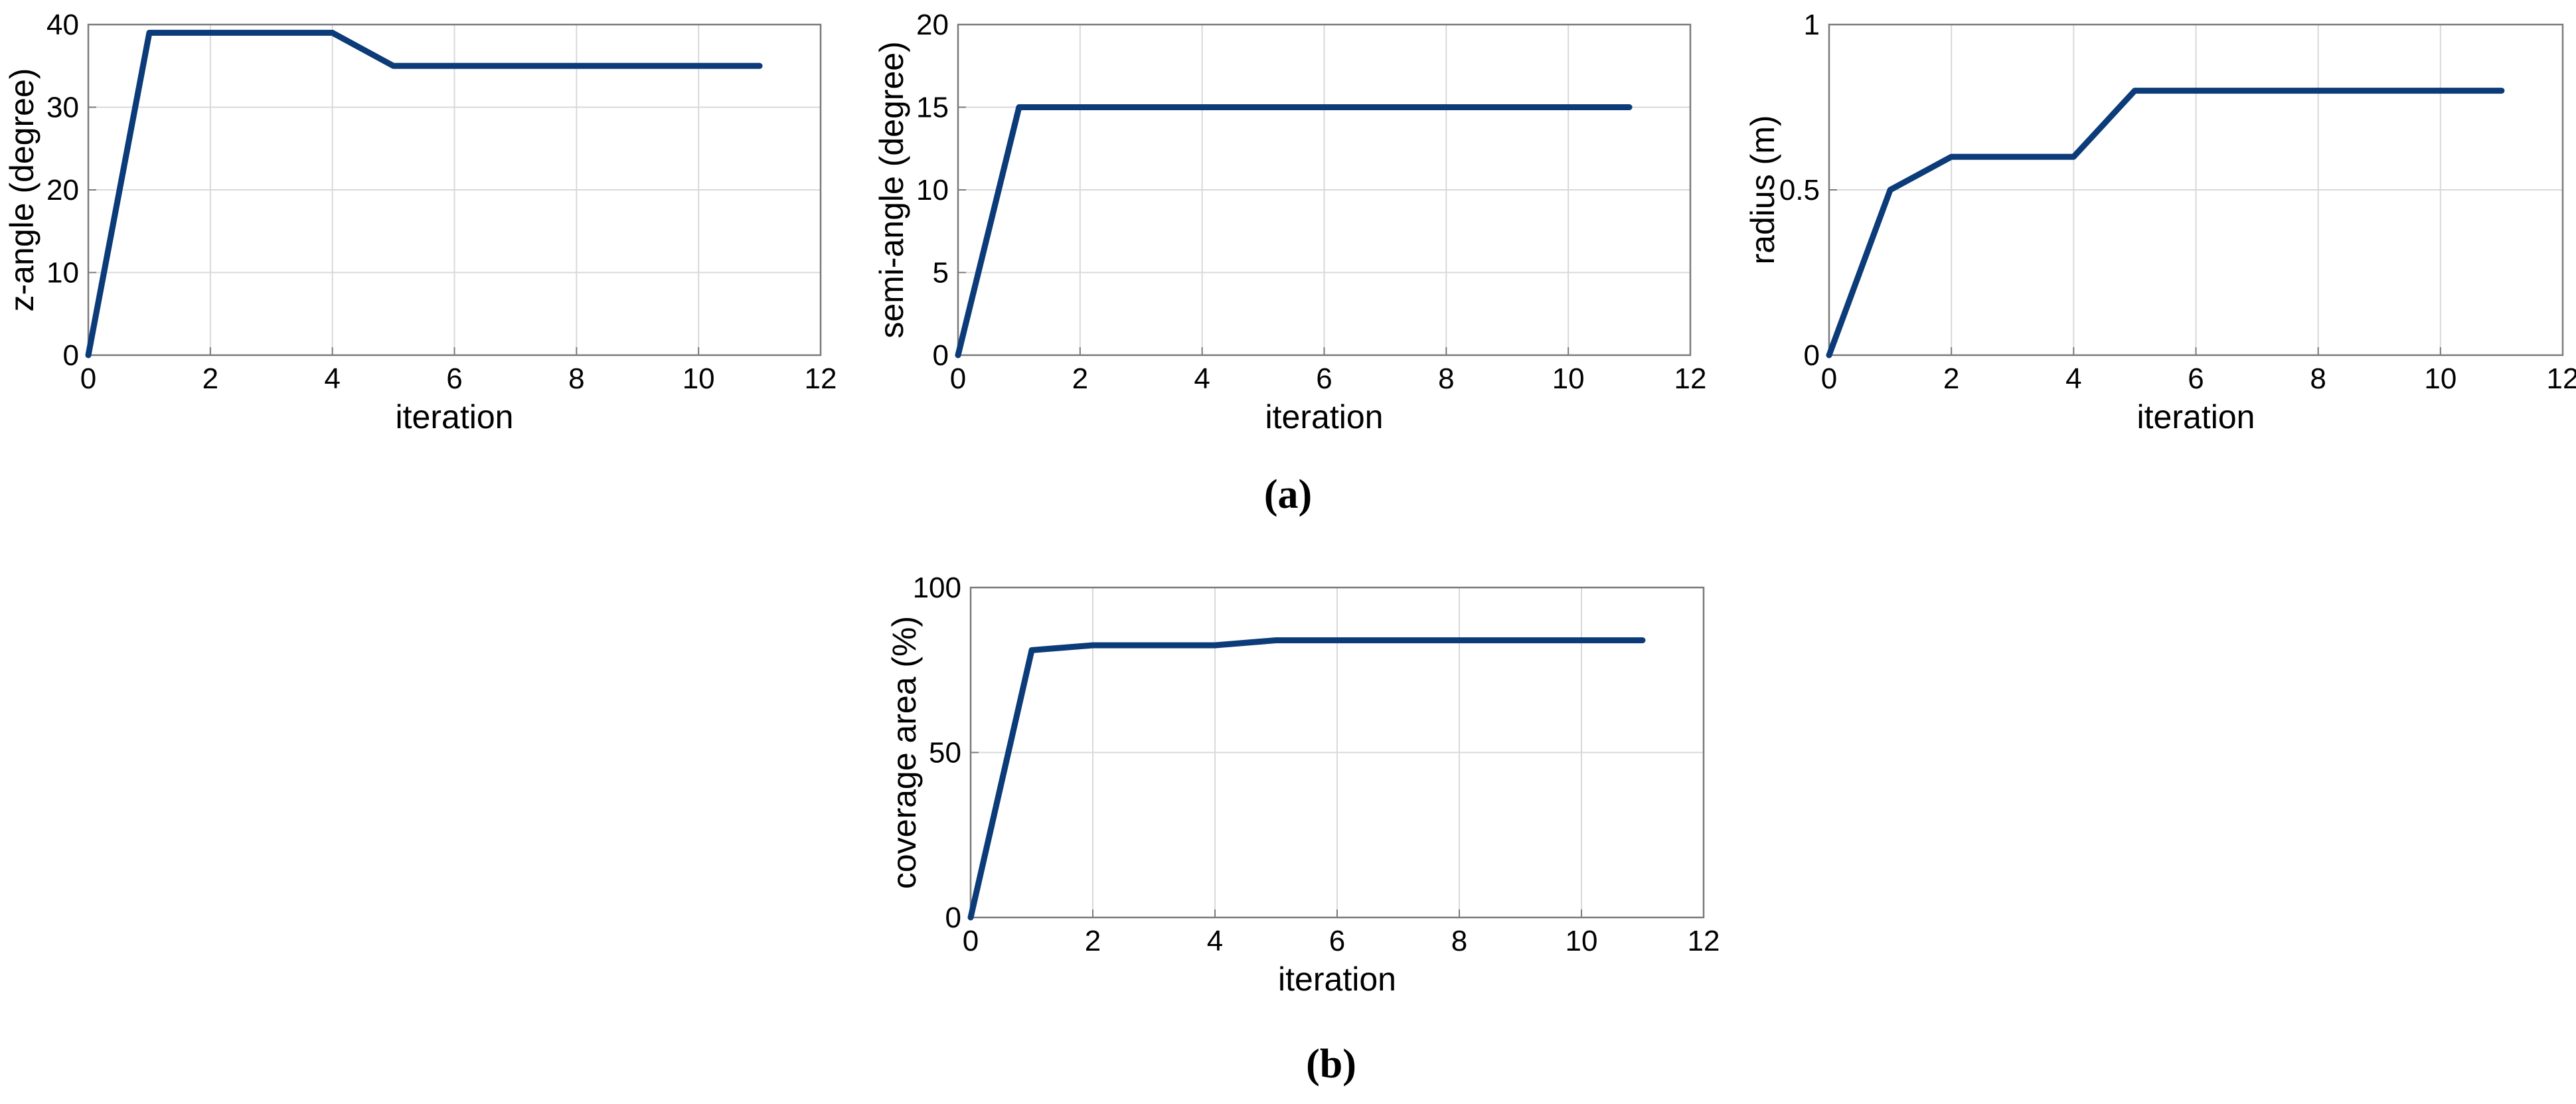 Image resolution: width=2576 pixels, height=1104 pixels. Describe the element at coordinates (62, 108) in the screenshot. I see `y-tick-label: 30` at that location.